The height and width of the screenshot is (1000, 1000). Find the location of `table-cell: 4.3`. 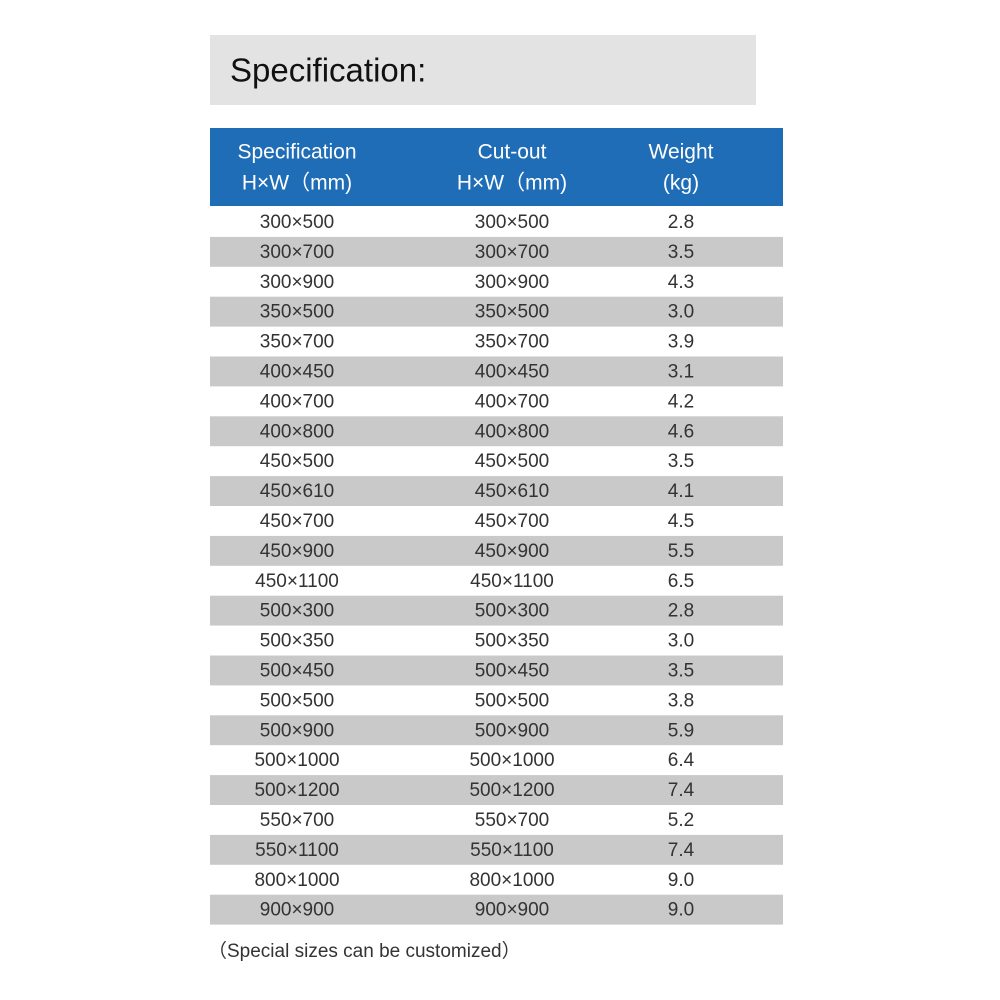

table-cell: 4.3 is located at coordinates (681, 282).